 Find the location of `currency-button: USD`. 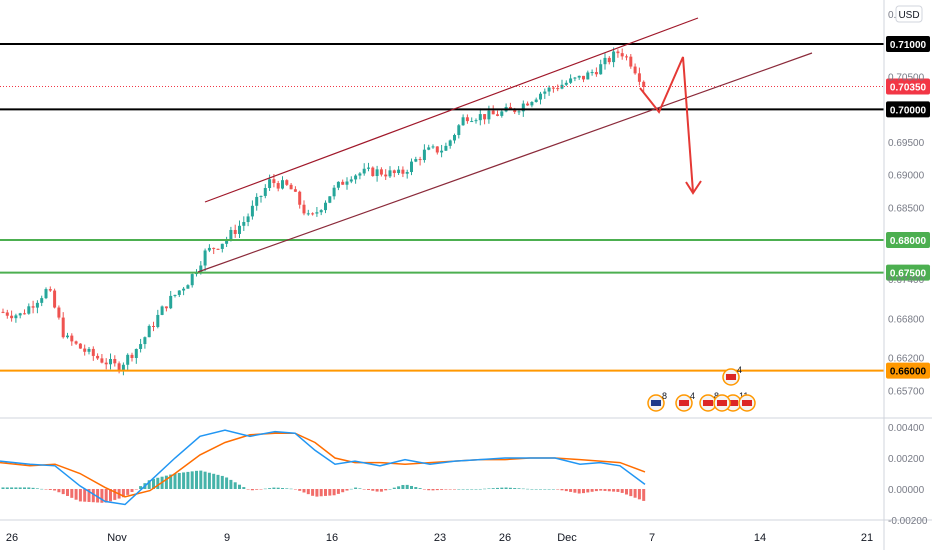

currency-button: USD is located at coordinates (909, 14).